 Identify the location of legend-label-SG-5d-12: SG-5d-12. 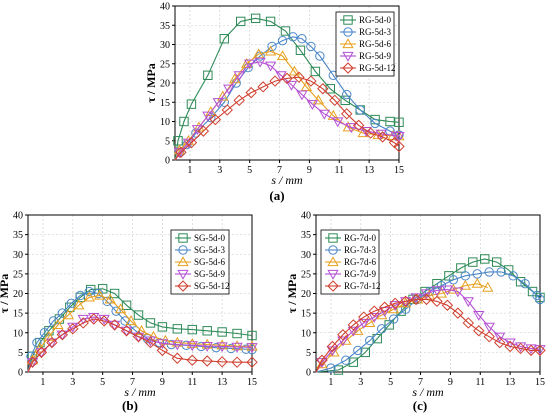
(212, 286).